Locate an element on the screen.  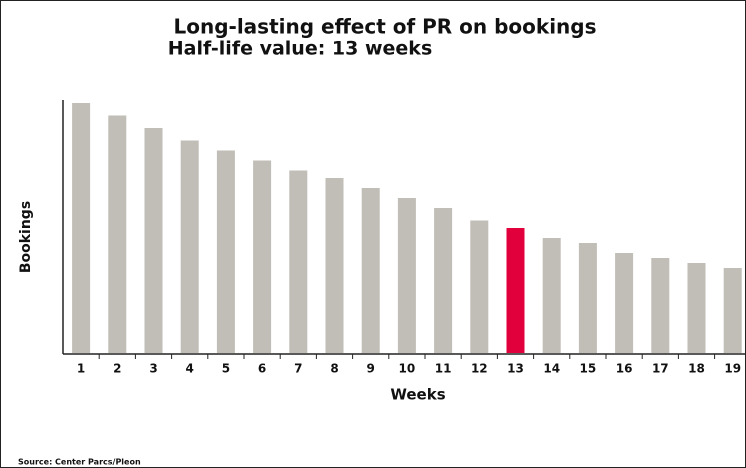
x-tick-label: 18 is located at coordinates (696, 369).